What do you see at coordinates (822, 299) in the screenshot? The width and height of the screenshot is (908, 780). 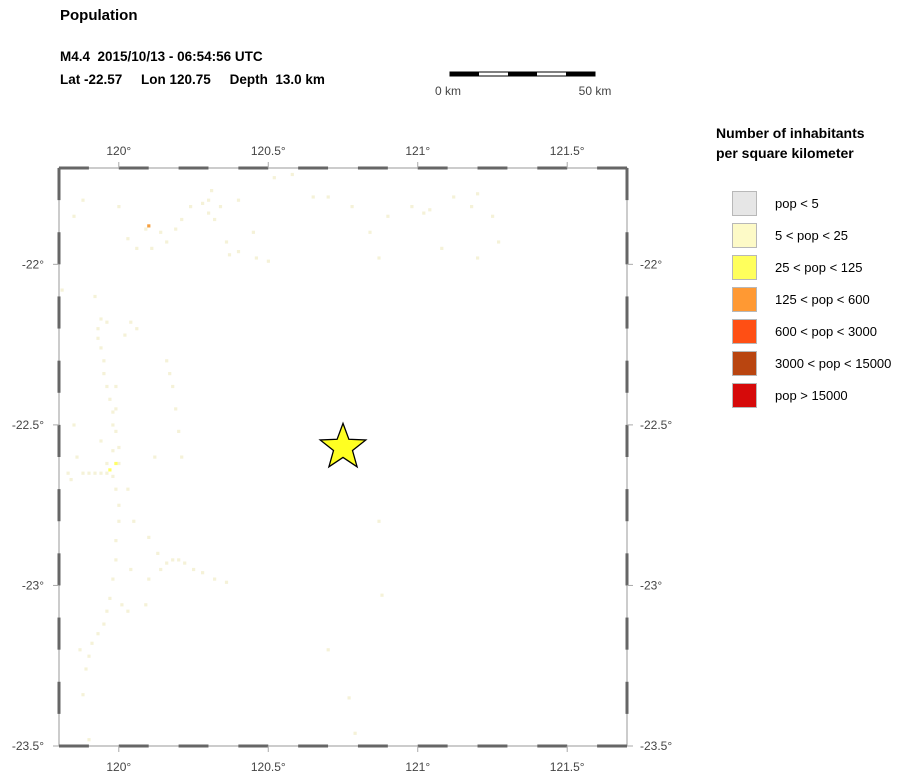 I see `legend-label: 125 < pop < 600` at bounding box center [822, 299].